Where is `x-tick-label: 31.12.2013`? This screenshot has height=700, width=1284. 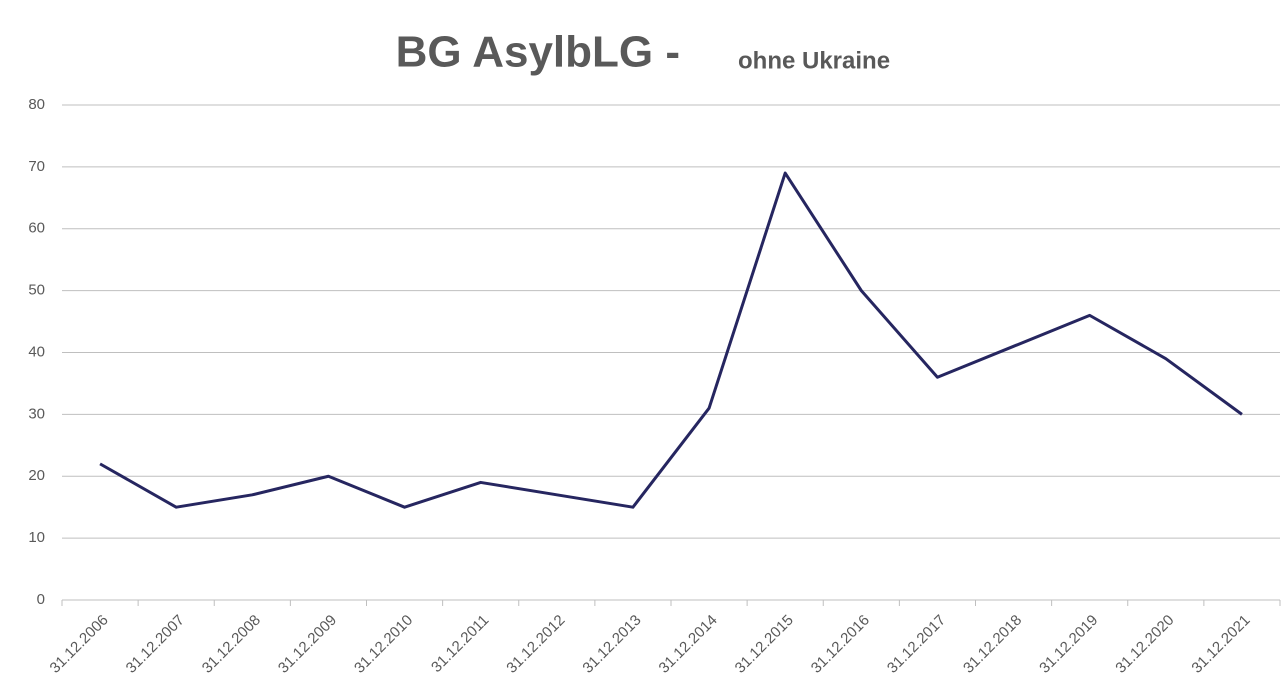
x-tick-label: 31.12.2013 is located at coordinates (611, 644).